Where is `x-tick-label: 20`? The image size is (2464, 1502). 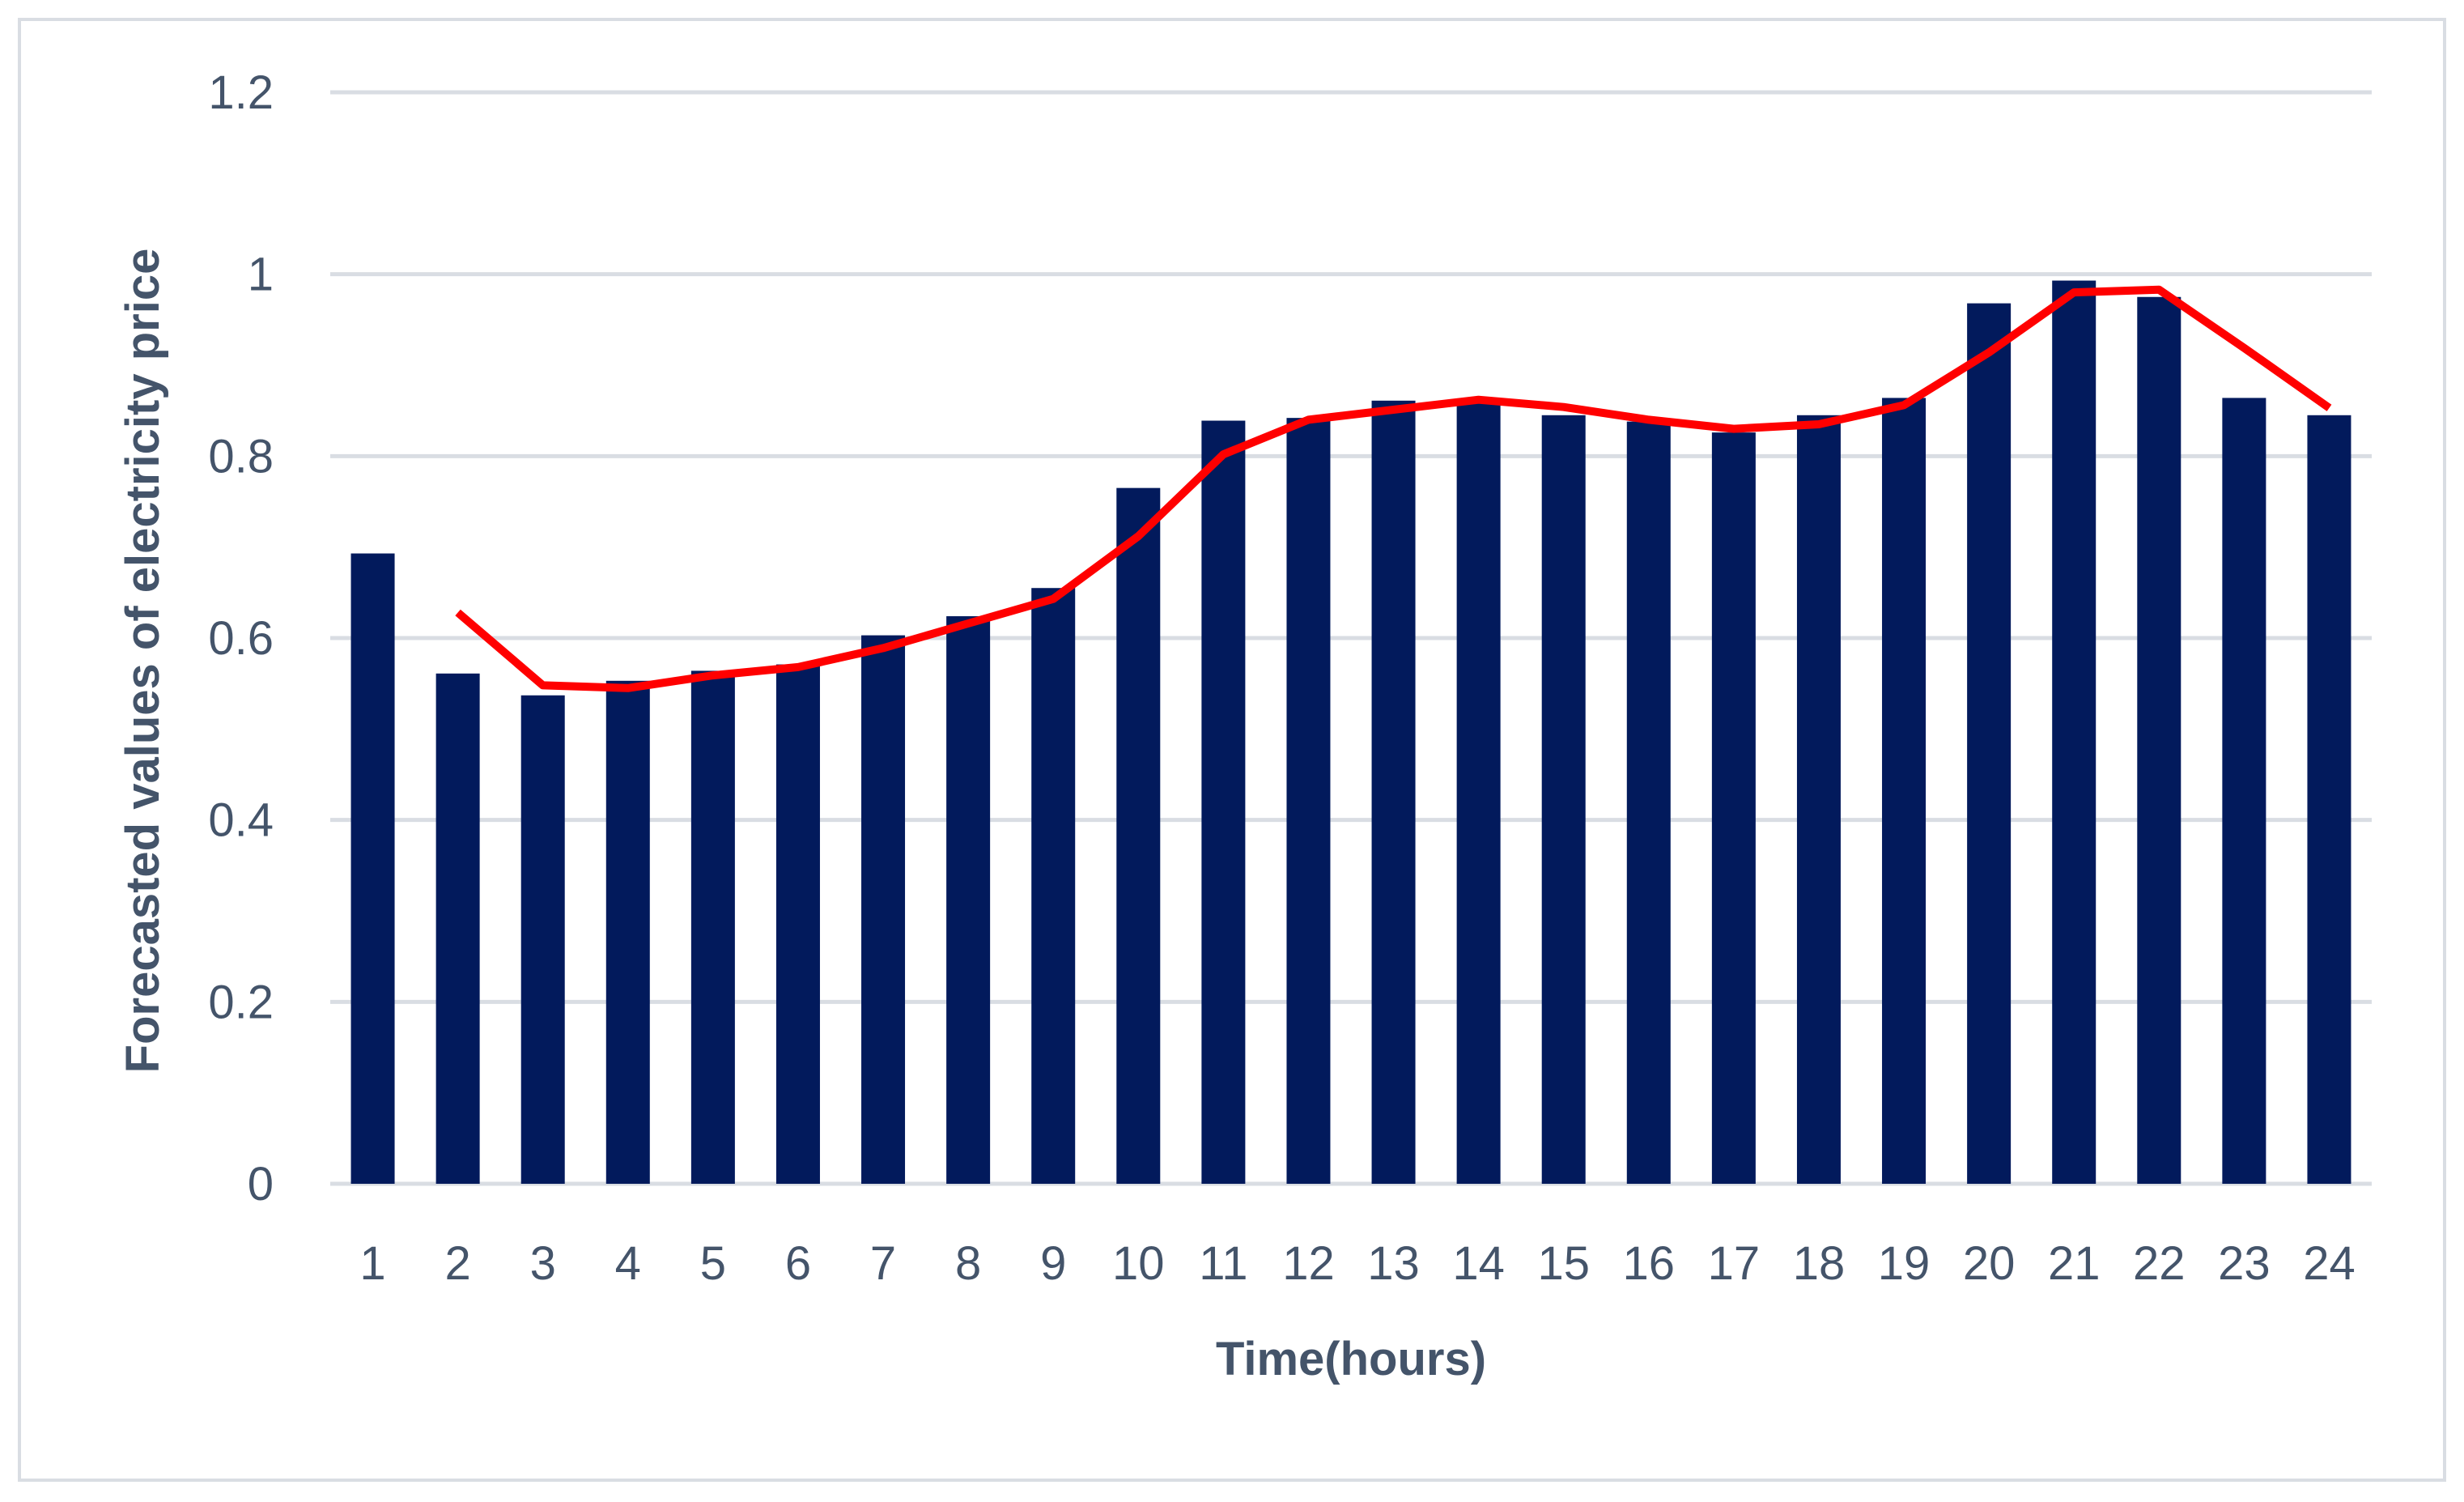 x-tick-label: 20 is located at coordinates (1989, 1263).